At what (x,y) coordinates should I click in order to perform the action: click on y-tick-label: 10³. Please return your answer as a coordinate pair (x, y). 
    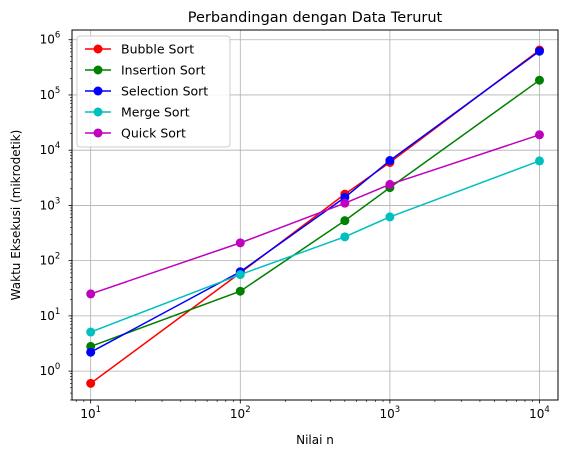
    Looking at the image, I should click on (50, 204).